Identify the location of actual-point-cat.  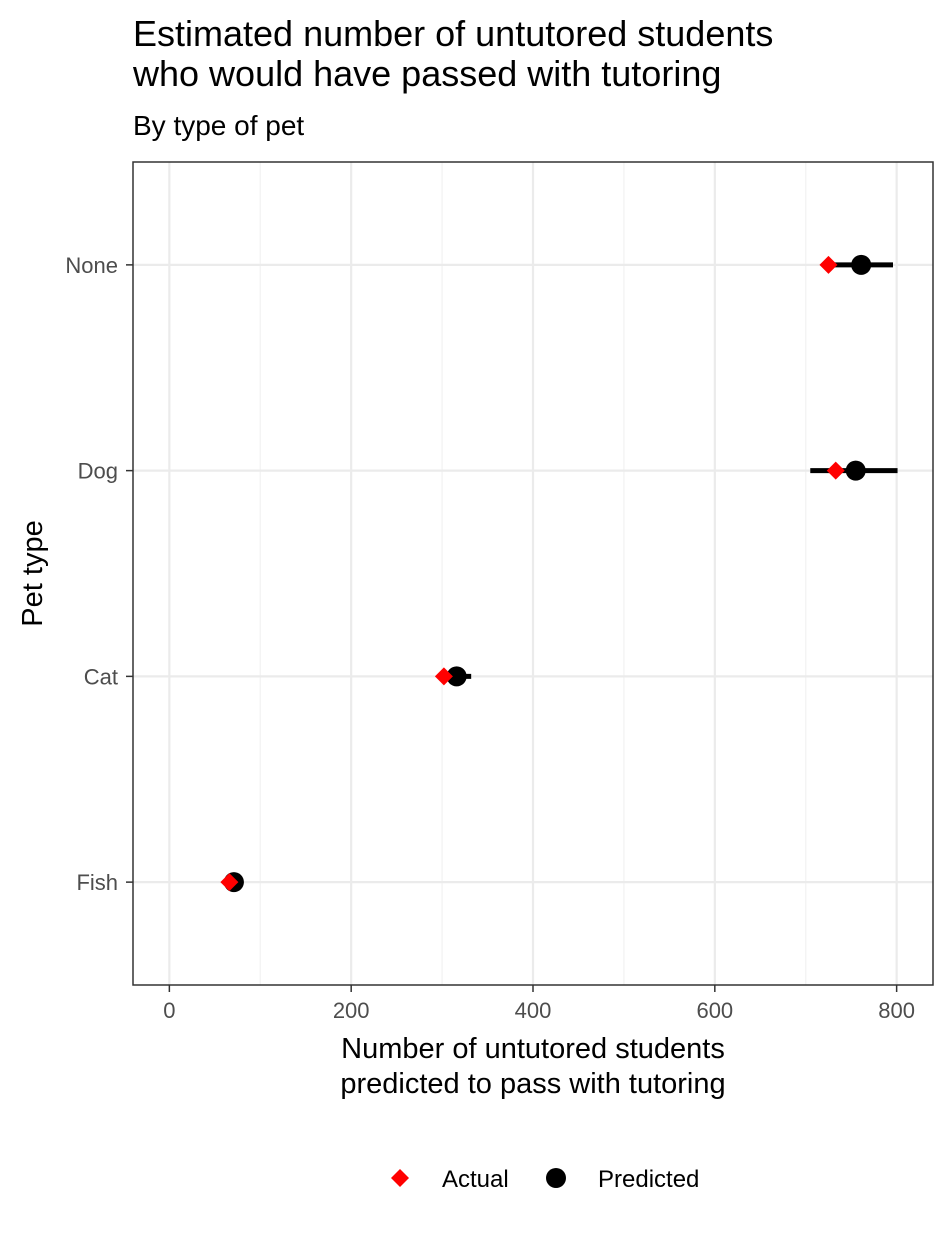
(443, 676).